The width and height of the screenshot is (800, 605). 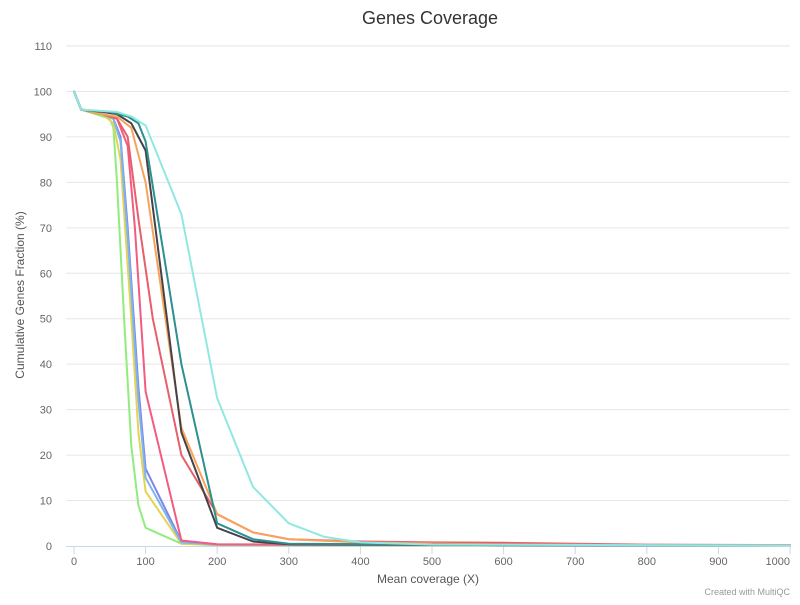 What do you see at coordinates (46, 138) in the screenshot?
I see `y-tick-label: 90` at bounding box center [46, 138].